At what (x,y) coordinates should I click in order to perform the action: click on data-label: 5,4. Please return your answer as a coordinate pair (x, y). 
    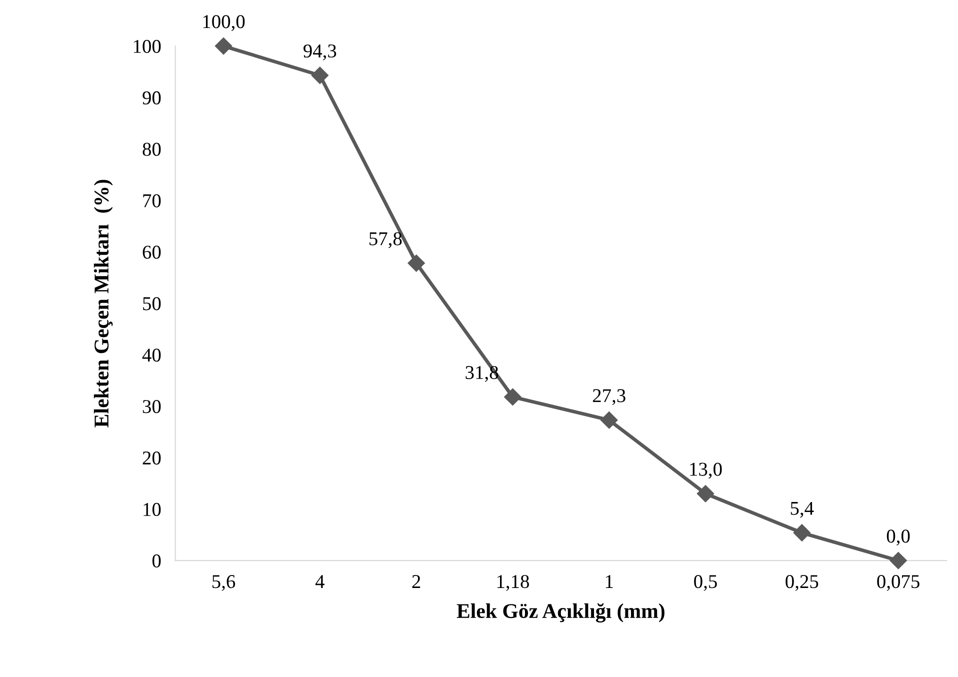
    Looking at the image, I should click on (802, 510).